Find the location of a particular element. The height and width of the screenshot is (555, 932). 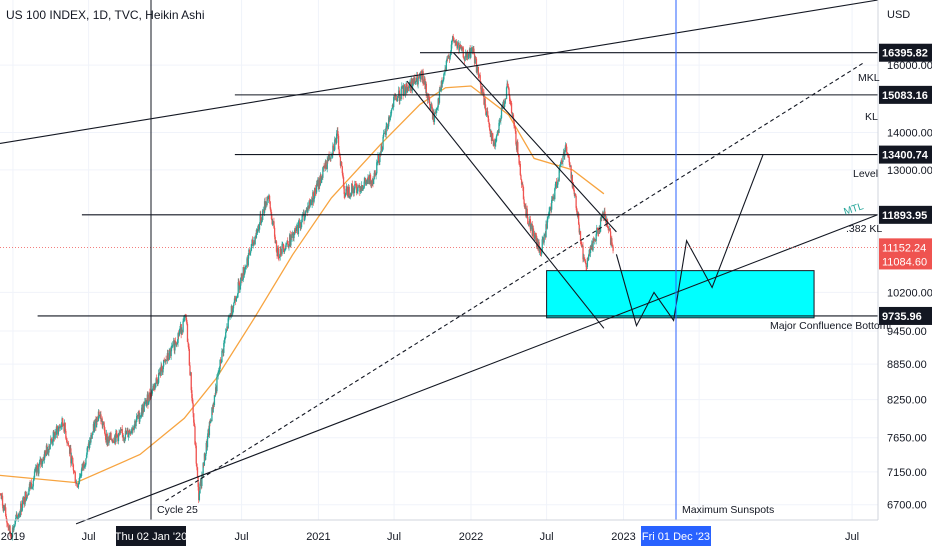

projection-path is located at coordinates (689, 241).